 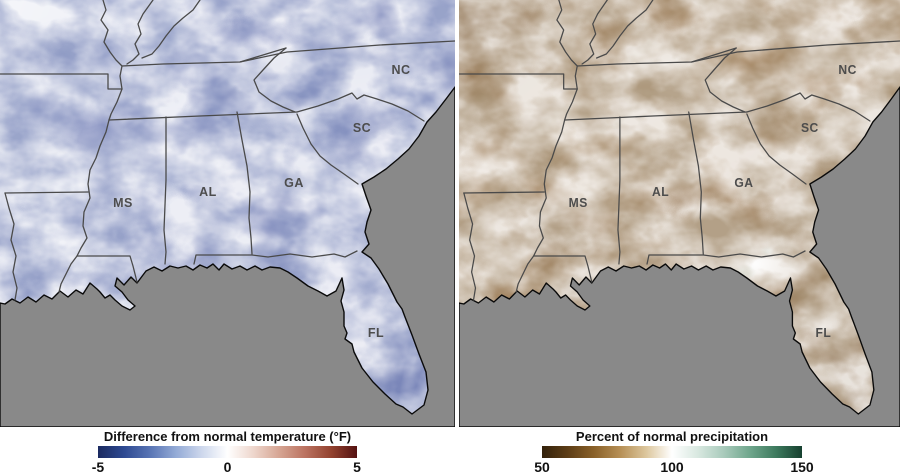 What do you see at coordinates (98, 467) in the screenshot?
I see `tick-label: -5` at bounding box center [98, 467].